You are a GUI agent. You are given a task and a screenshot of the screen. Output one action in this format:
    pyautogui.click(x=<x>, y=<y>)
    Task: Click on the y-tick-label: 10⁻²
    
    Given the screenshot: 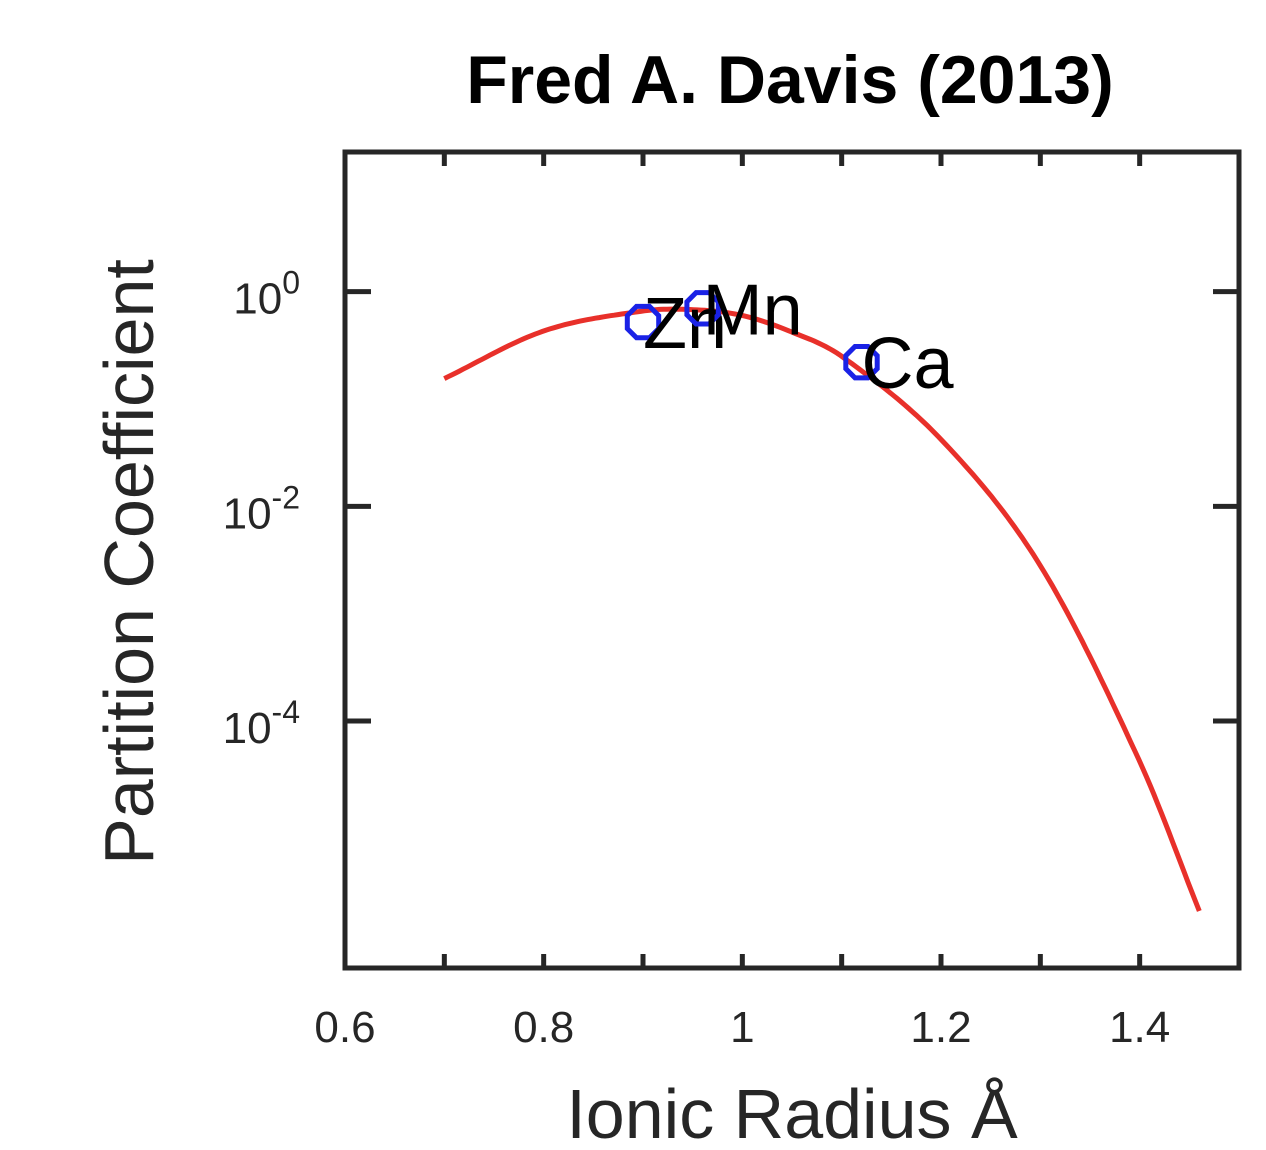 What is the action you would take?
    pyautogui.click(x=261, y=508)
    